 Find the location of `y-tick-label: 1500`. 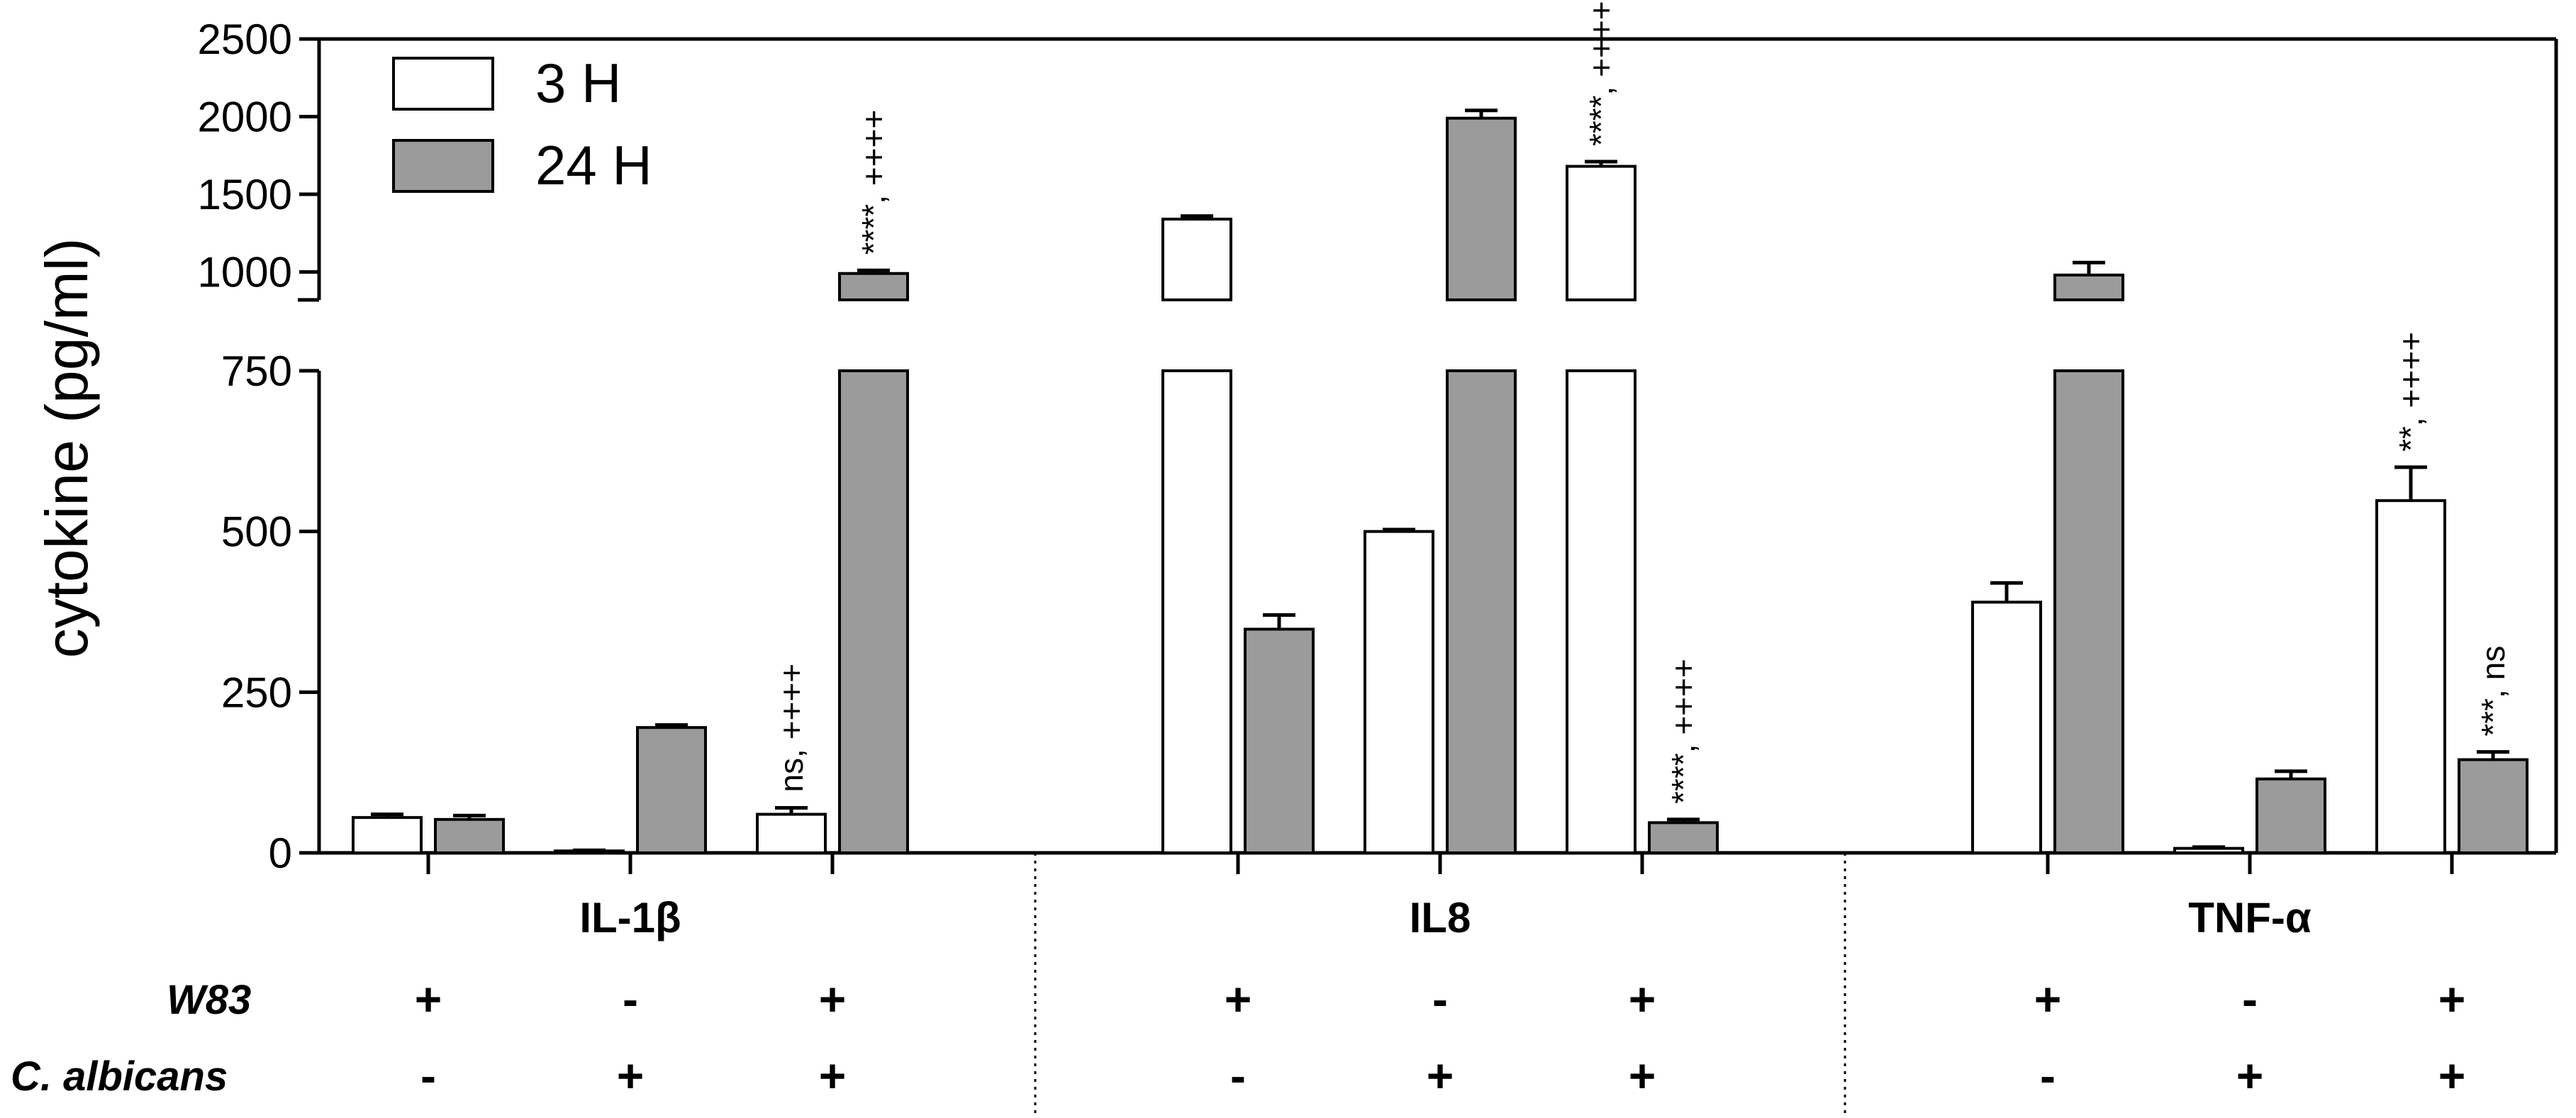

y-tick-label: 1500 is located at coordinates (245, 195).